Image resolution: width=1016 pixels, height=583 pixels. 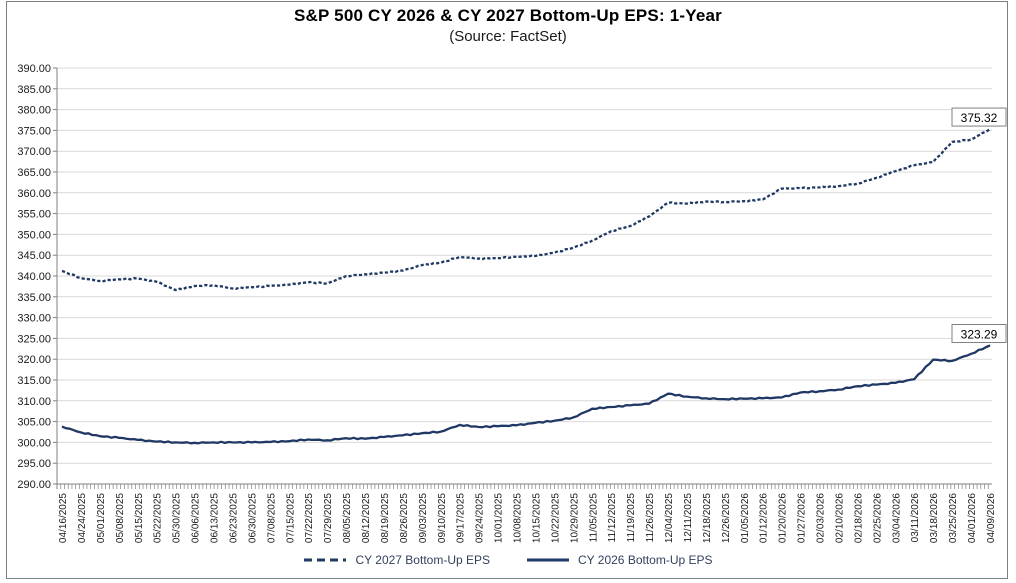 What do you see at coordinates (233, 518) in the screenshot?
I see `x-axis-tick-label: 06/23/2025` at bounding box center [233, 518].